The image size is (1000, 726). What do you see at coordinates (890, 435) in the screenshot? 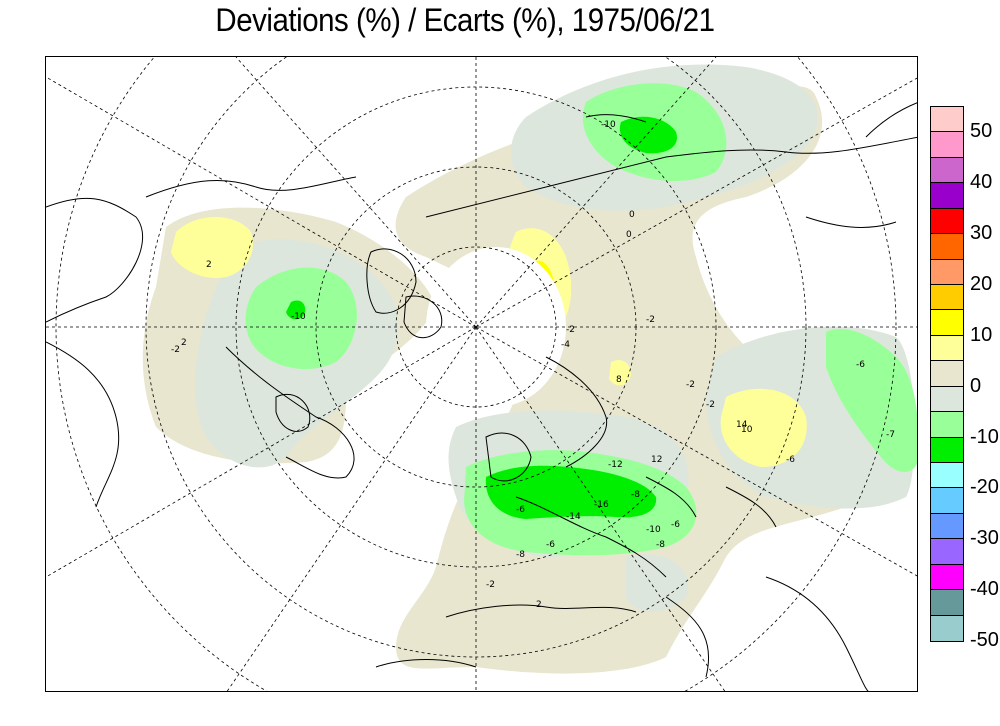
I see `contour-label: -7` at bounding box center [890, 435].